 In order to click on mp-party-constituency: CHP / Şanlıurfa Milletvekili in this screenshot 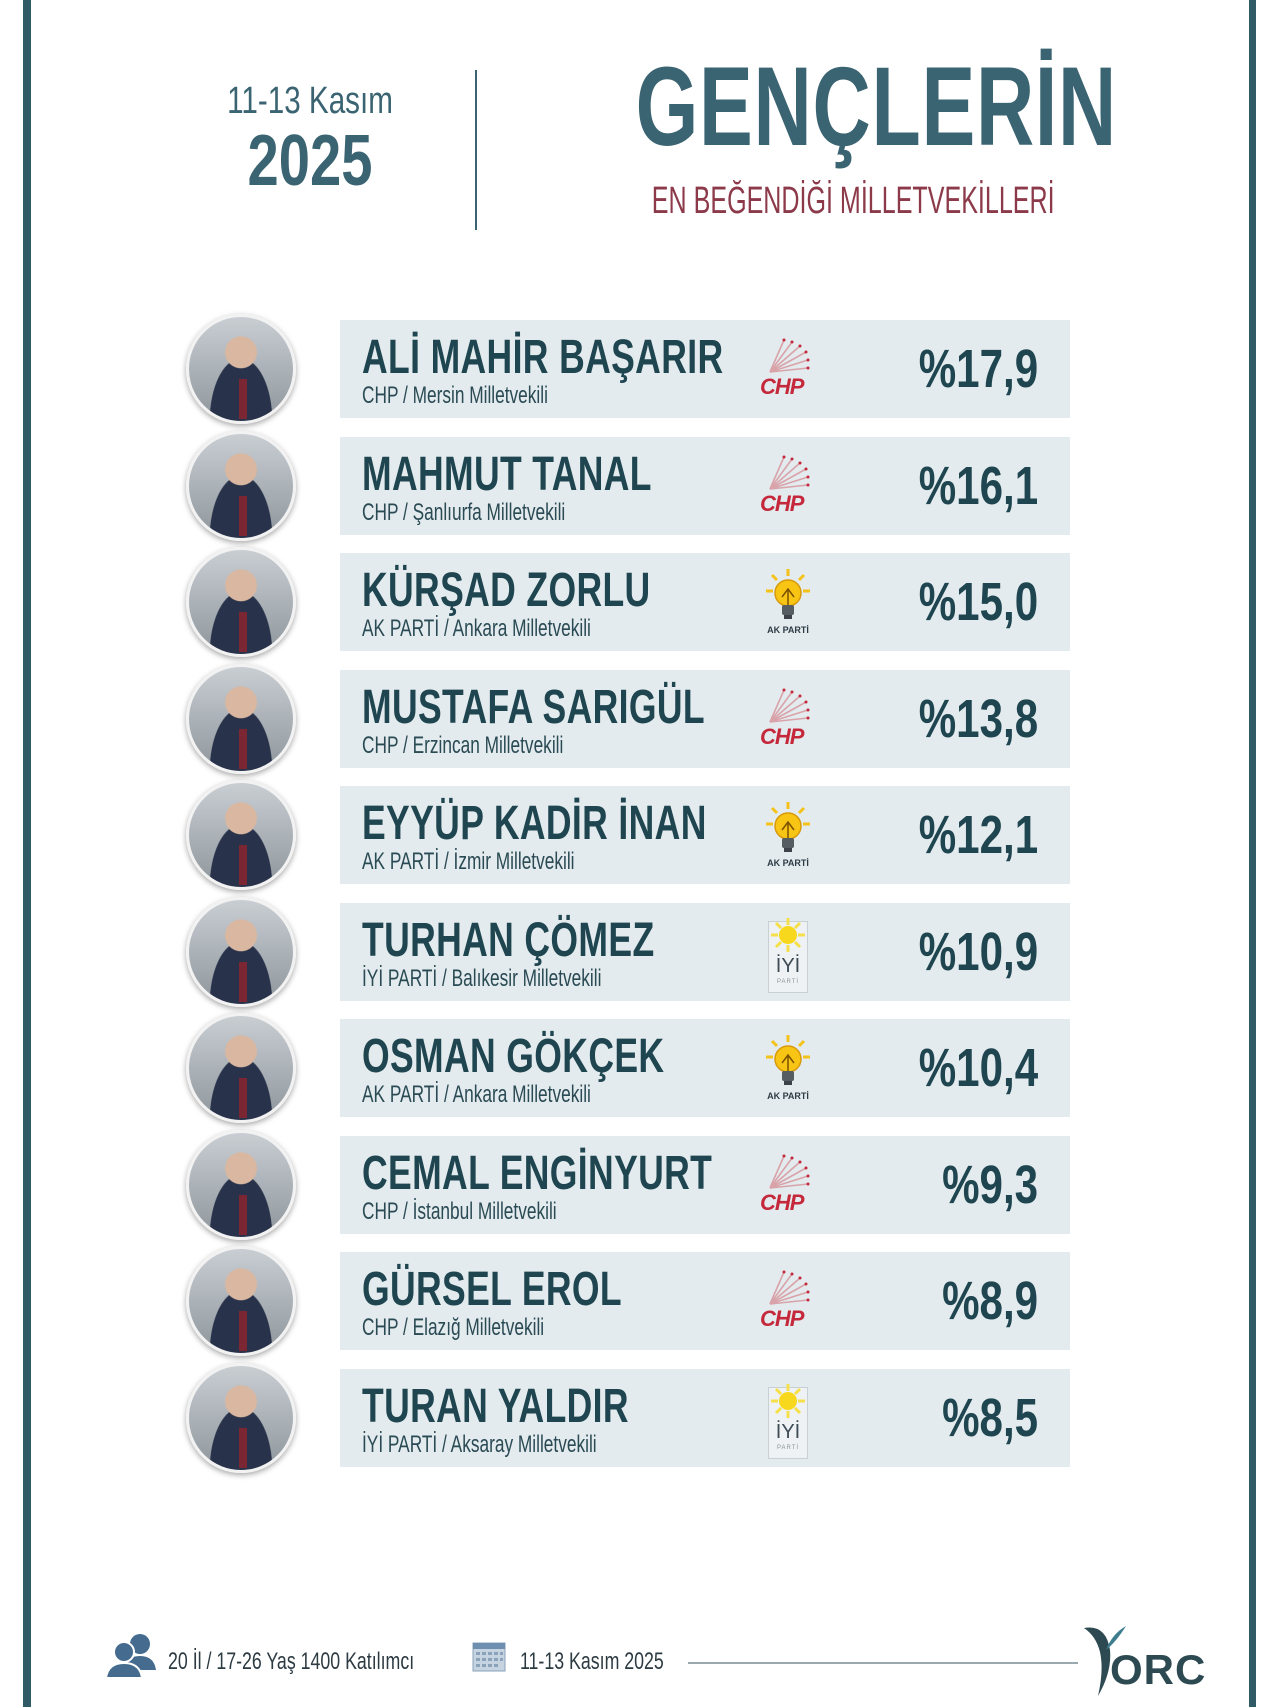, I will do `click(464, 512)`.